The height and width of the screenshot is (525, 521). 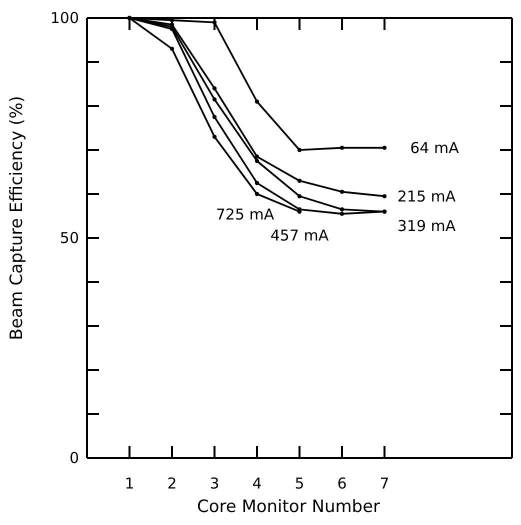 What do you see at coordinates (74, 457) in the screenshot?
I see `y-tick-label: 0` at bounding box center [74, 457].